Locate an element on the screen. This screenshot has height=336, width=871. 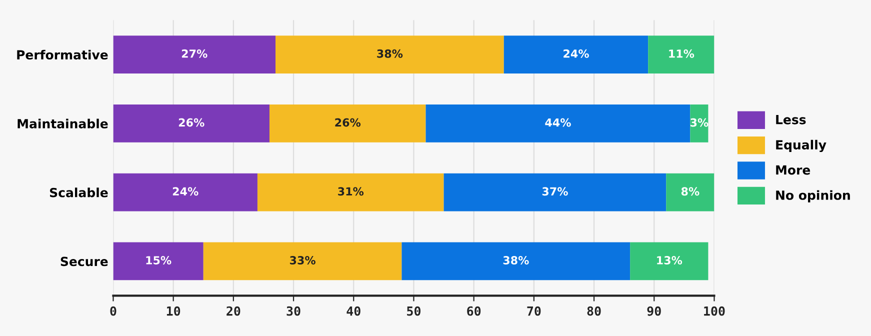
data-label: 27% is located at coordinates (195, 53).